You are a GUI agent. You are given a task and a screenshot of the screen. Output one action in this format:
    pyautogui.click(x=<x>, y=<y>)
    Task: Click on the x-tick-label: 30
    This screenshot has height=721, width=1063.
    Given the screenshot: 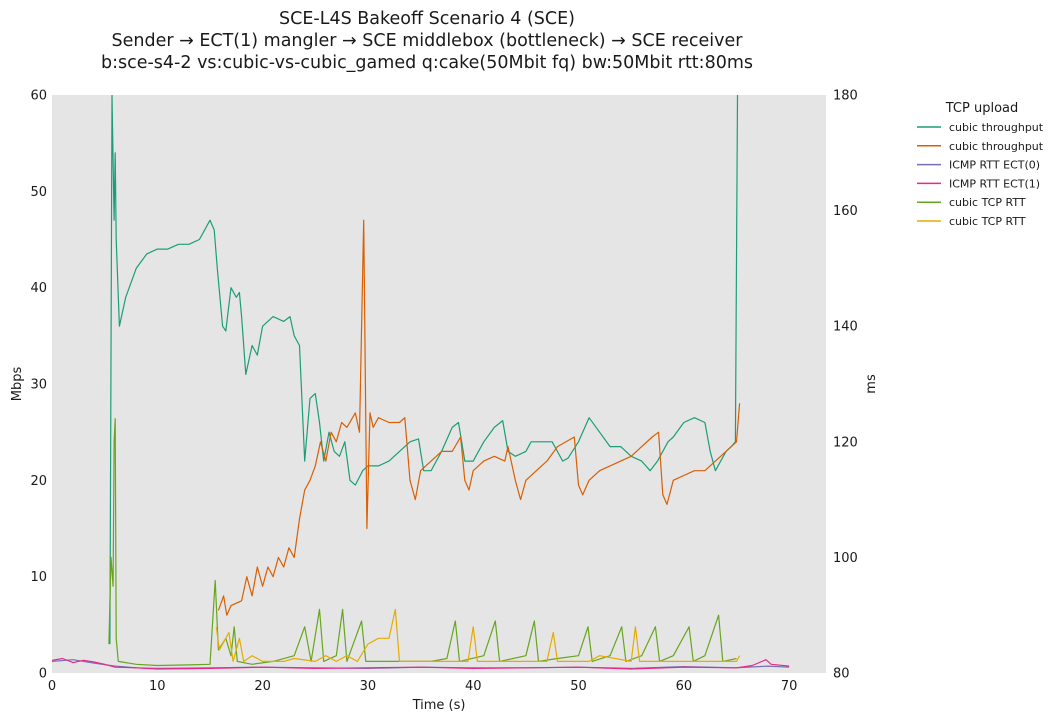 What is the action you would take?
    pyautogui.click(x=368, y=686)
    